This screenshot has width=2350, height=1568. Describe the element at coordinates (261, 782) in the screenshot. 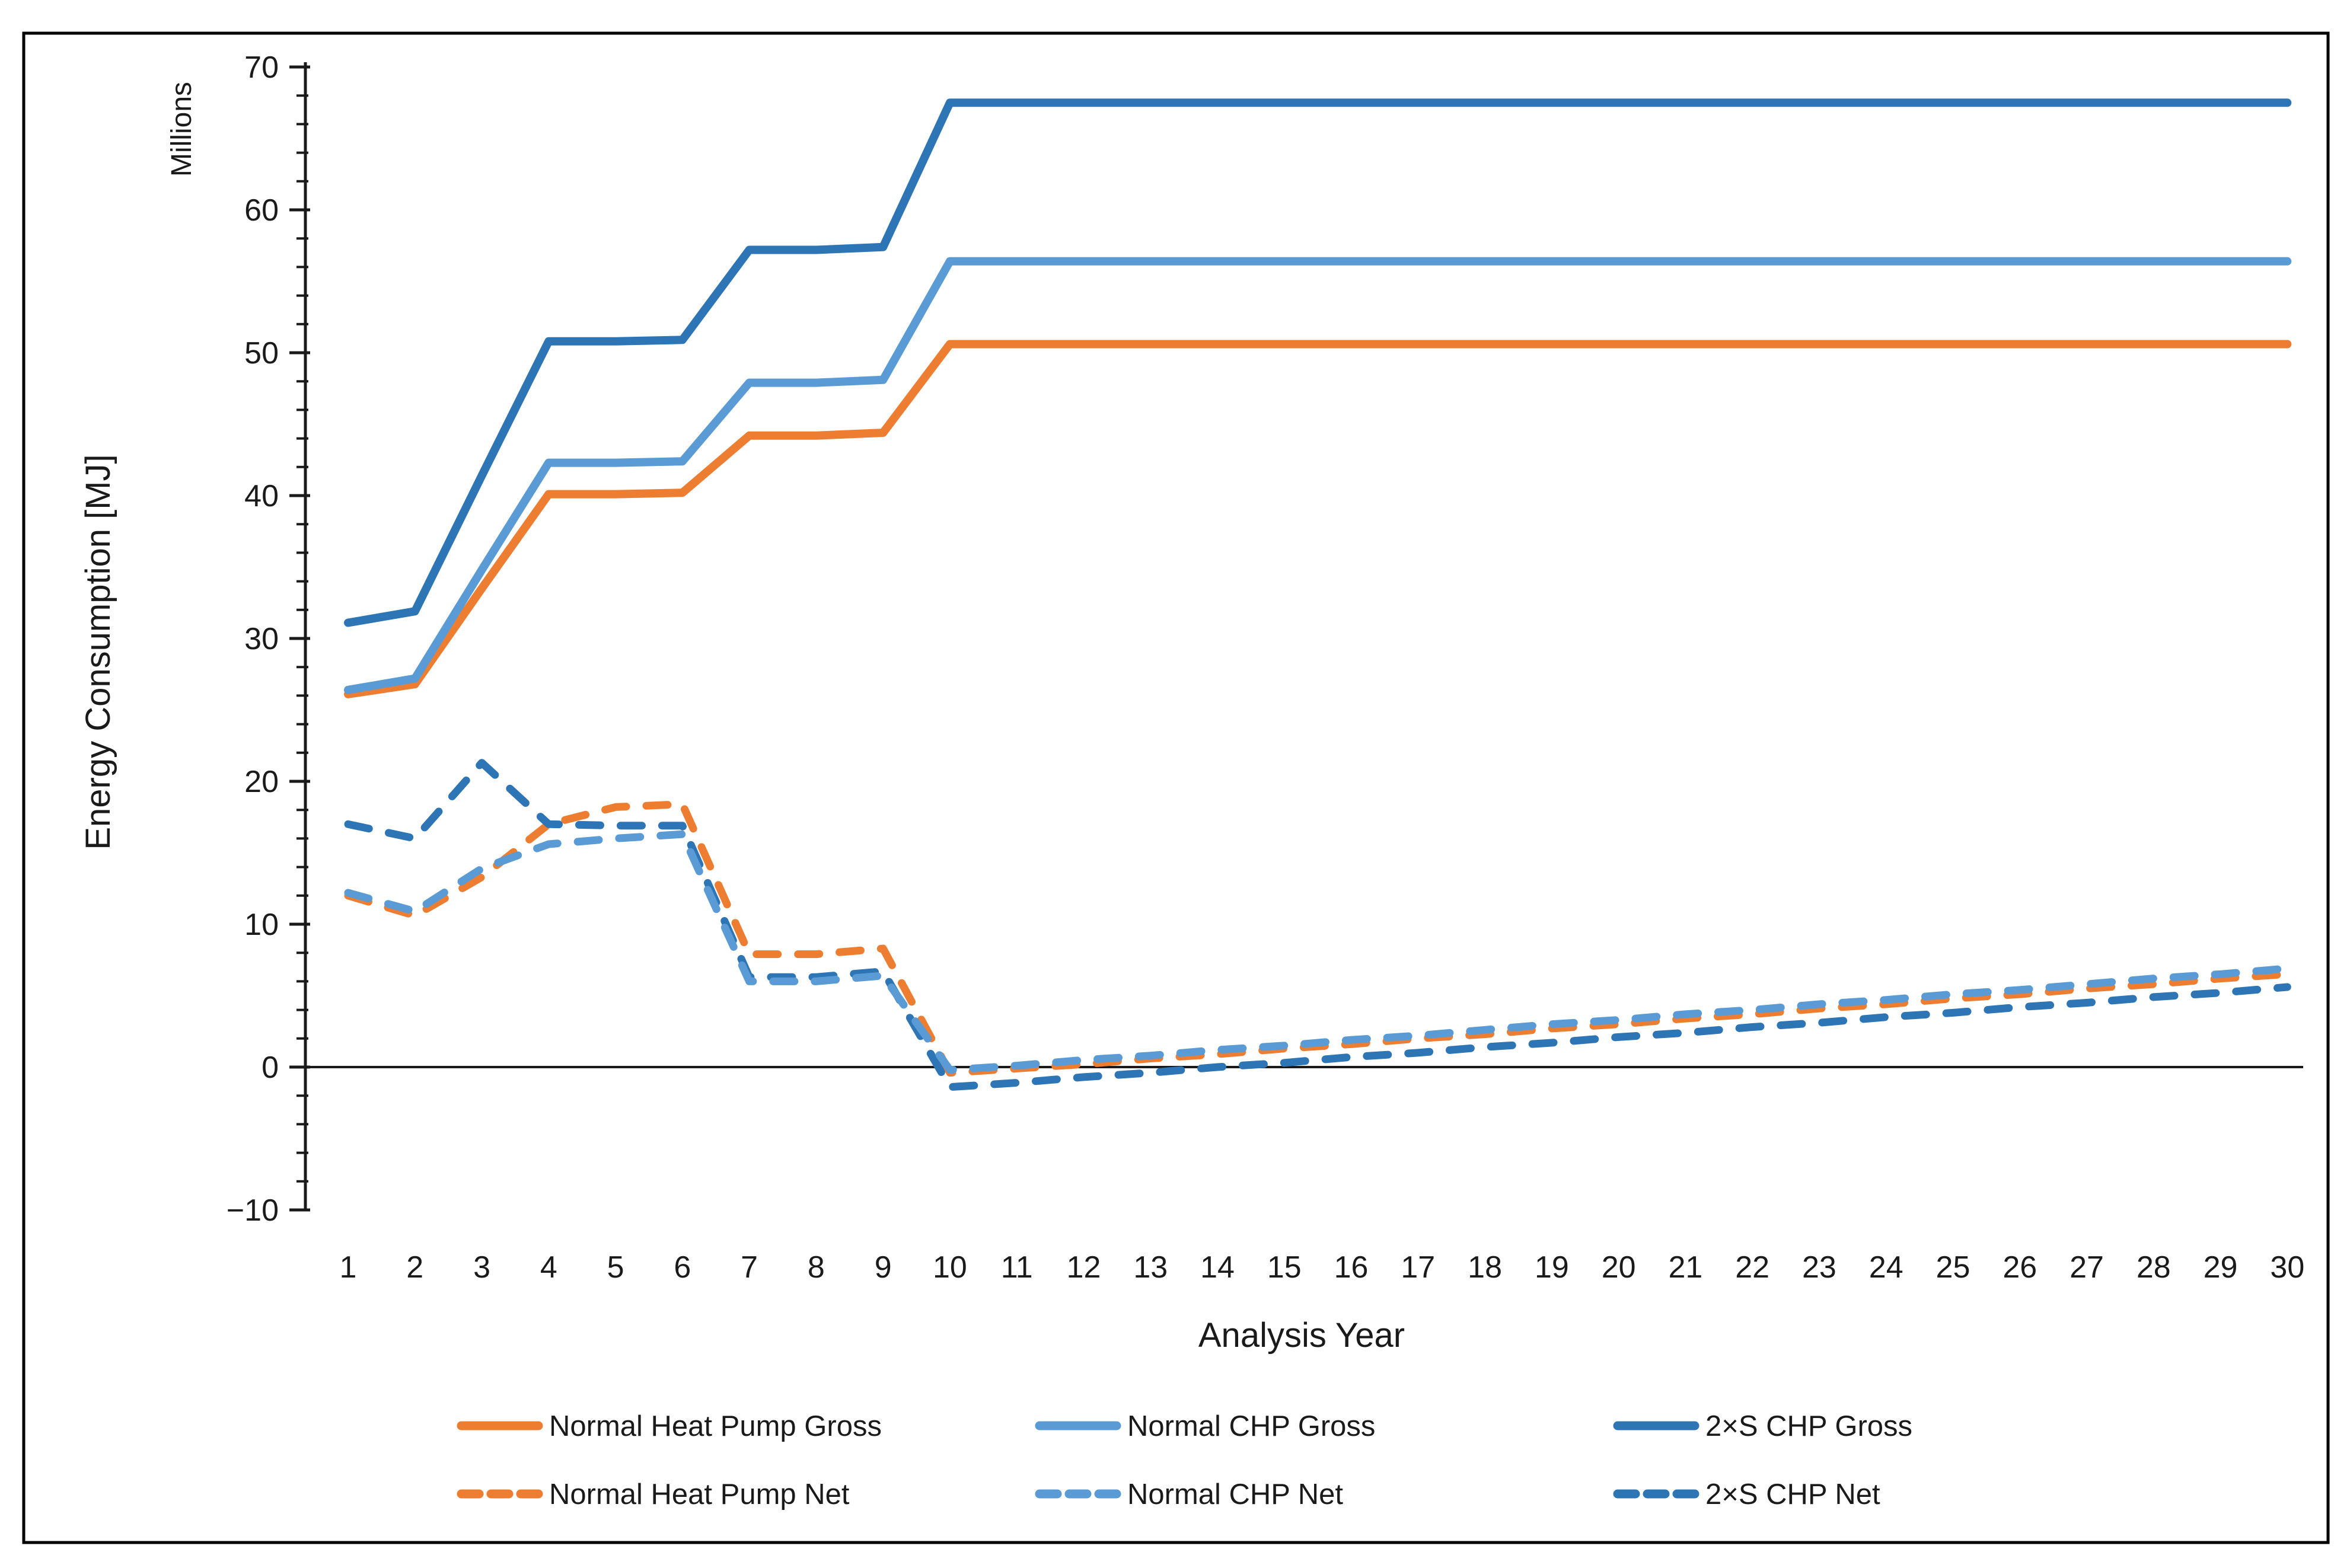

I see `y-tick-label: 20` at that location.